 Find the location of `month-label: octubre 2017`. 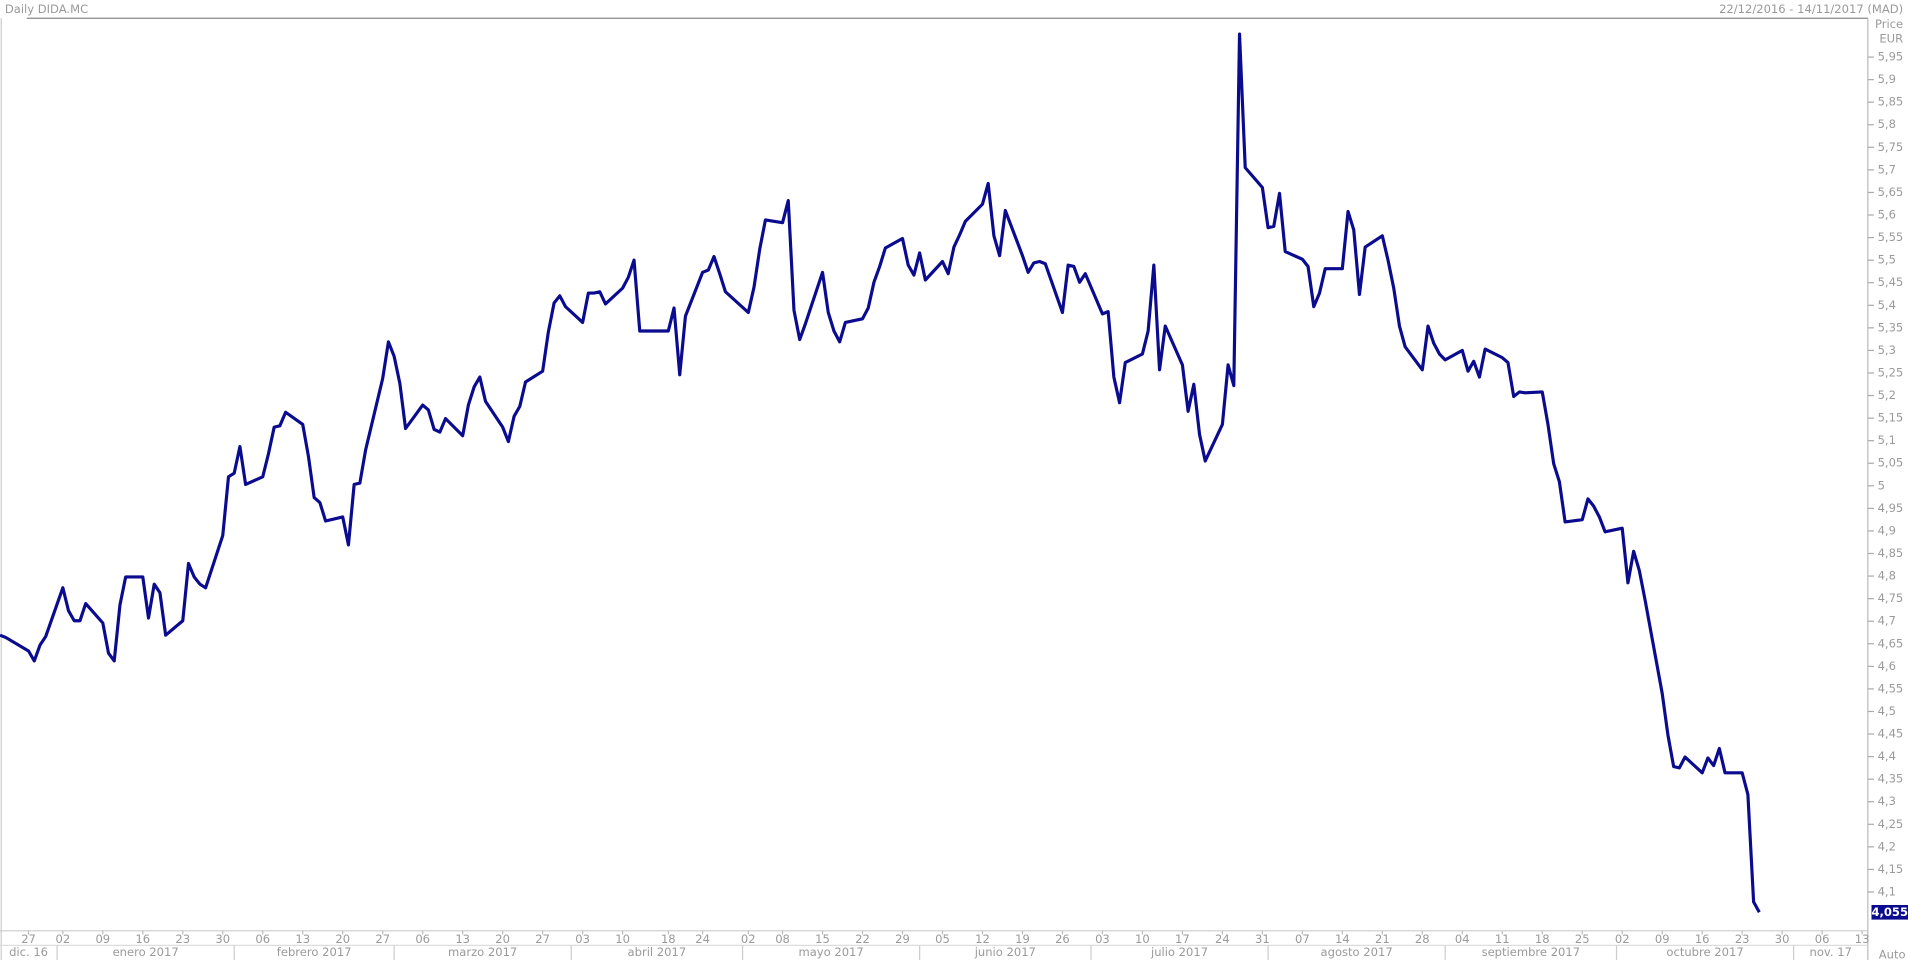

month-label: octubre 2017 is located at coordinates (1704, 952).